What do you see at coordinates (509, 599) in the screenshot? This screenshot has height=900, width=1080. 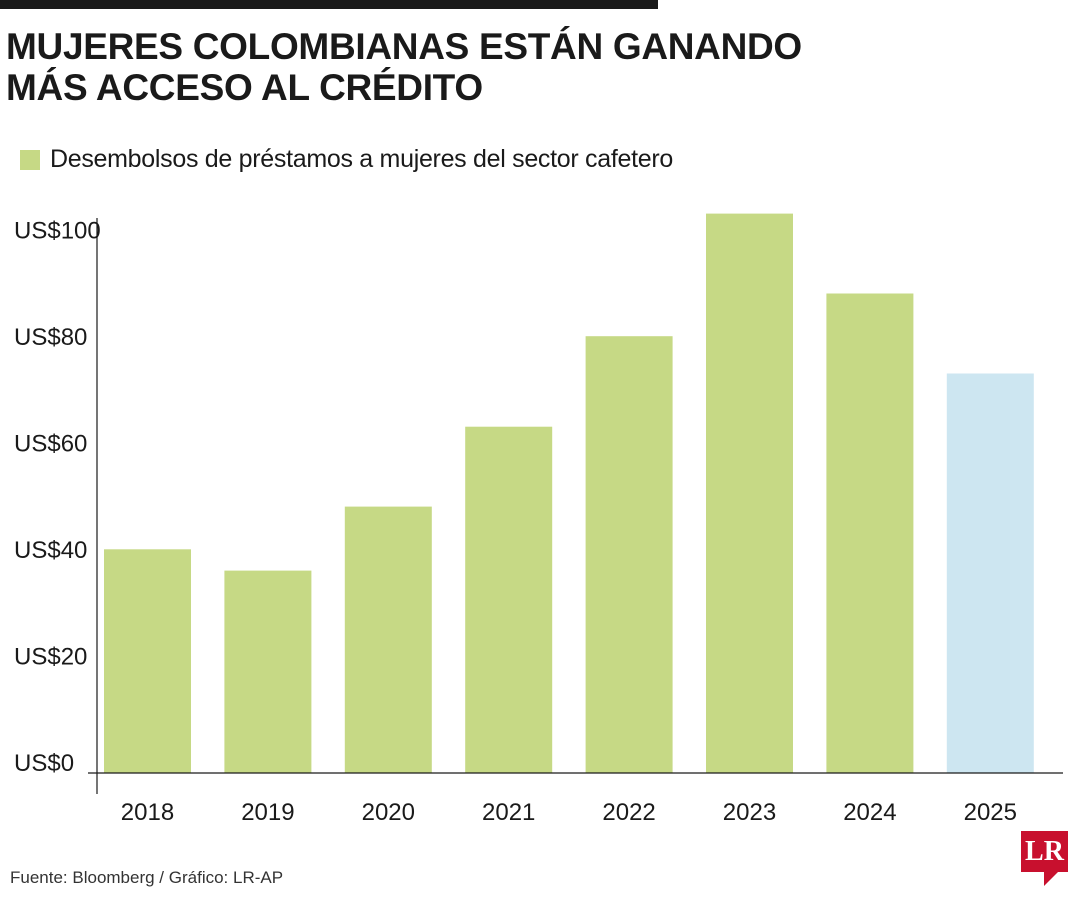 I see `bar-2021` at bounding box center [509, 599].